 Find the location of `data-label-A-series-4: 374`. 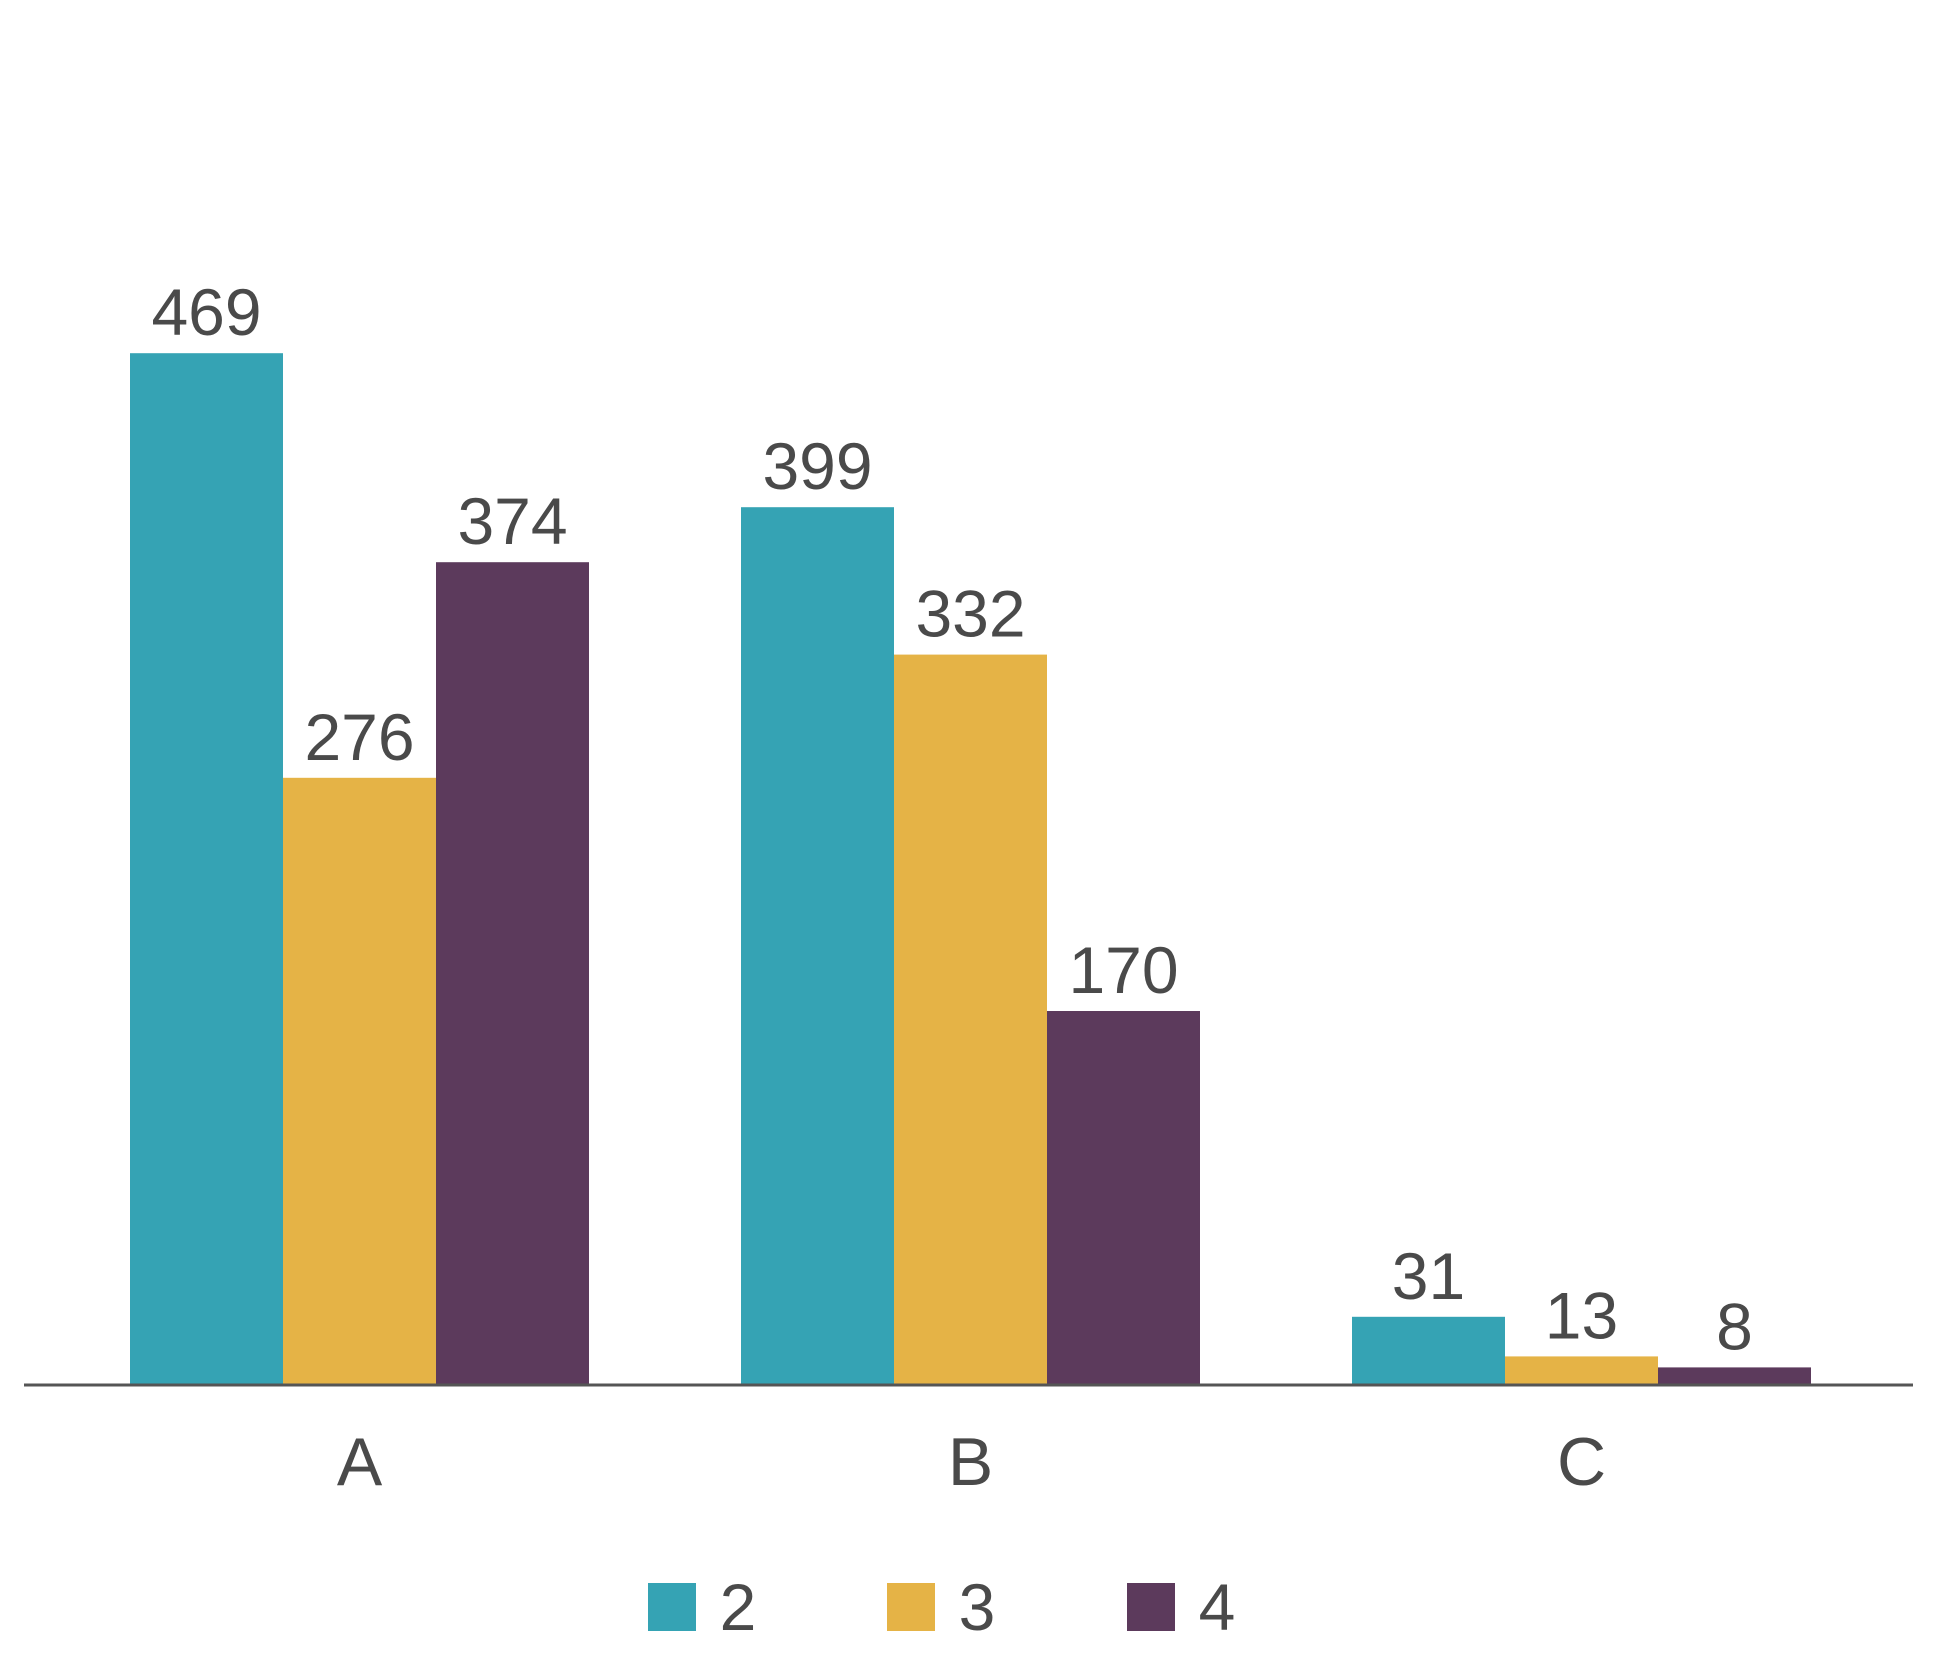

data-label-A-series-4: 374 is located at coordinates (512, 521).